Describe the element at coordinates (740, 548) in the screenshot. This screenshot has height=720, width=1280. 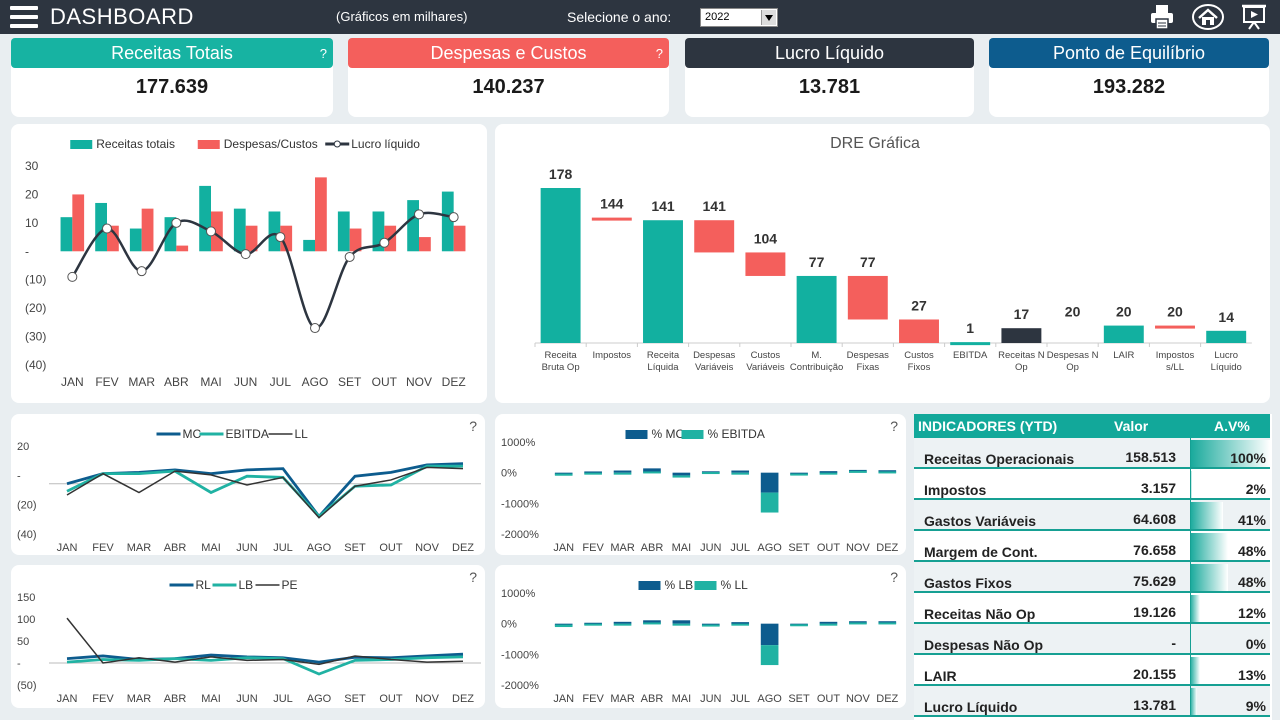
I see `x-tick-label: JUL` at that location.